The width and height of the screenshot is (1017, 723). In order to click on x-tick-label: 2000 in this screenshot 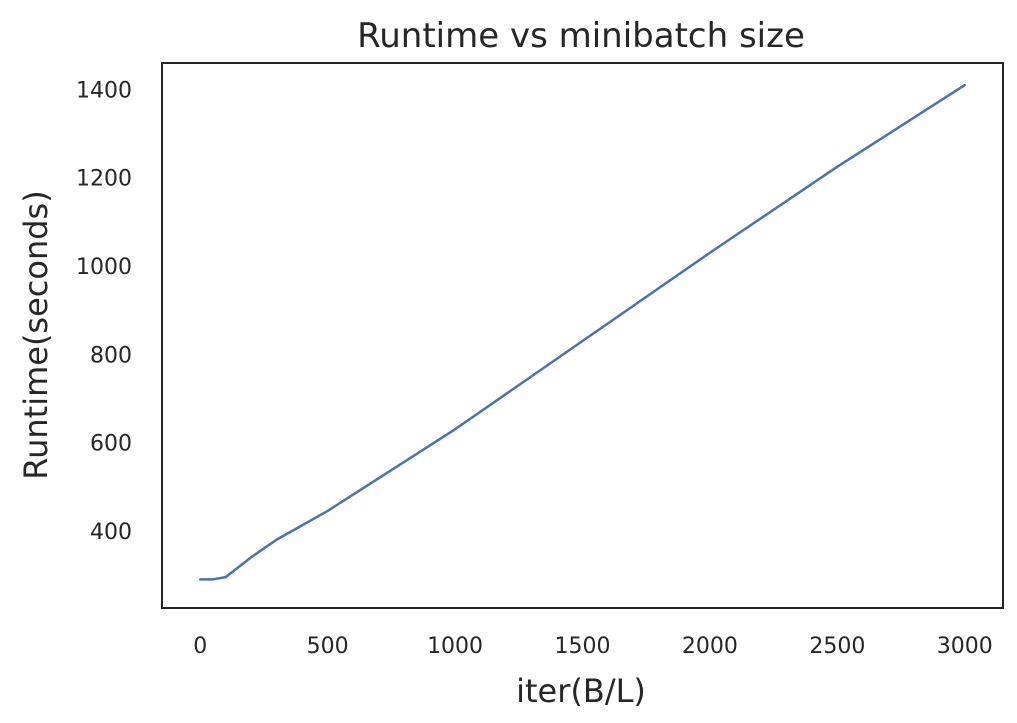, I will do `click(710, 646)`.